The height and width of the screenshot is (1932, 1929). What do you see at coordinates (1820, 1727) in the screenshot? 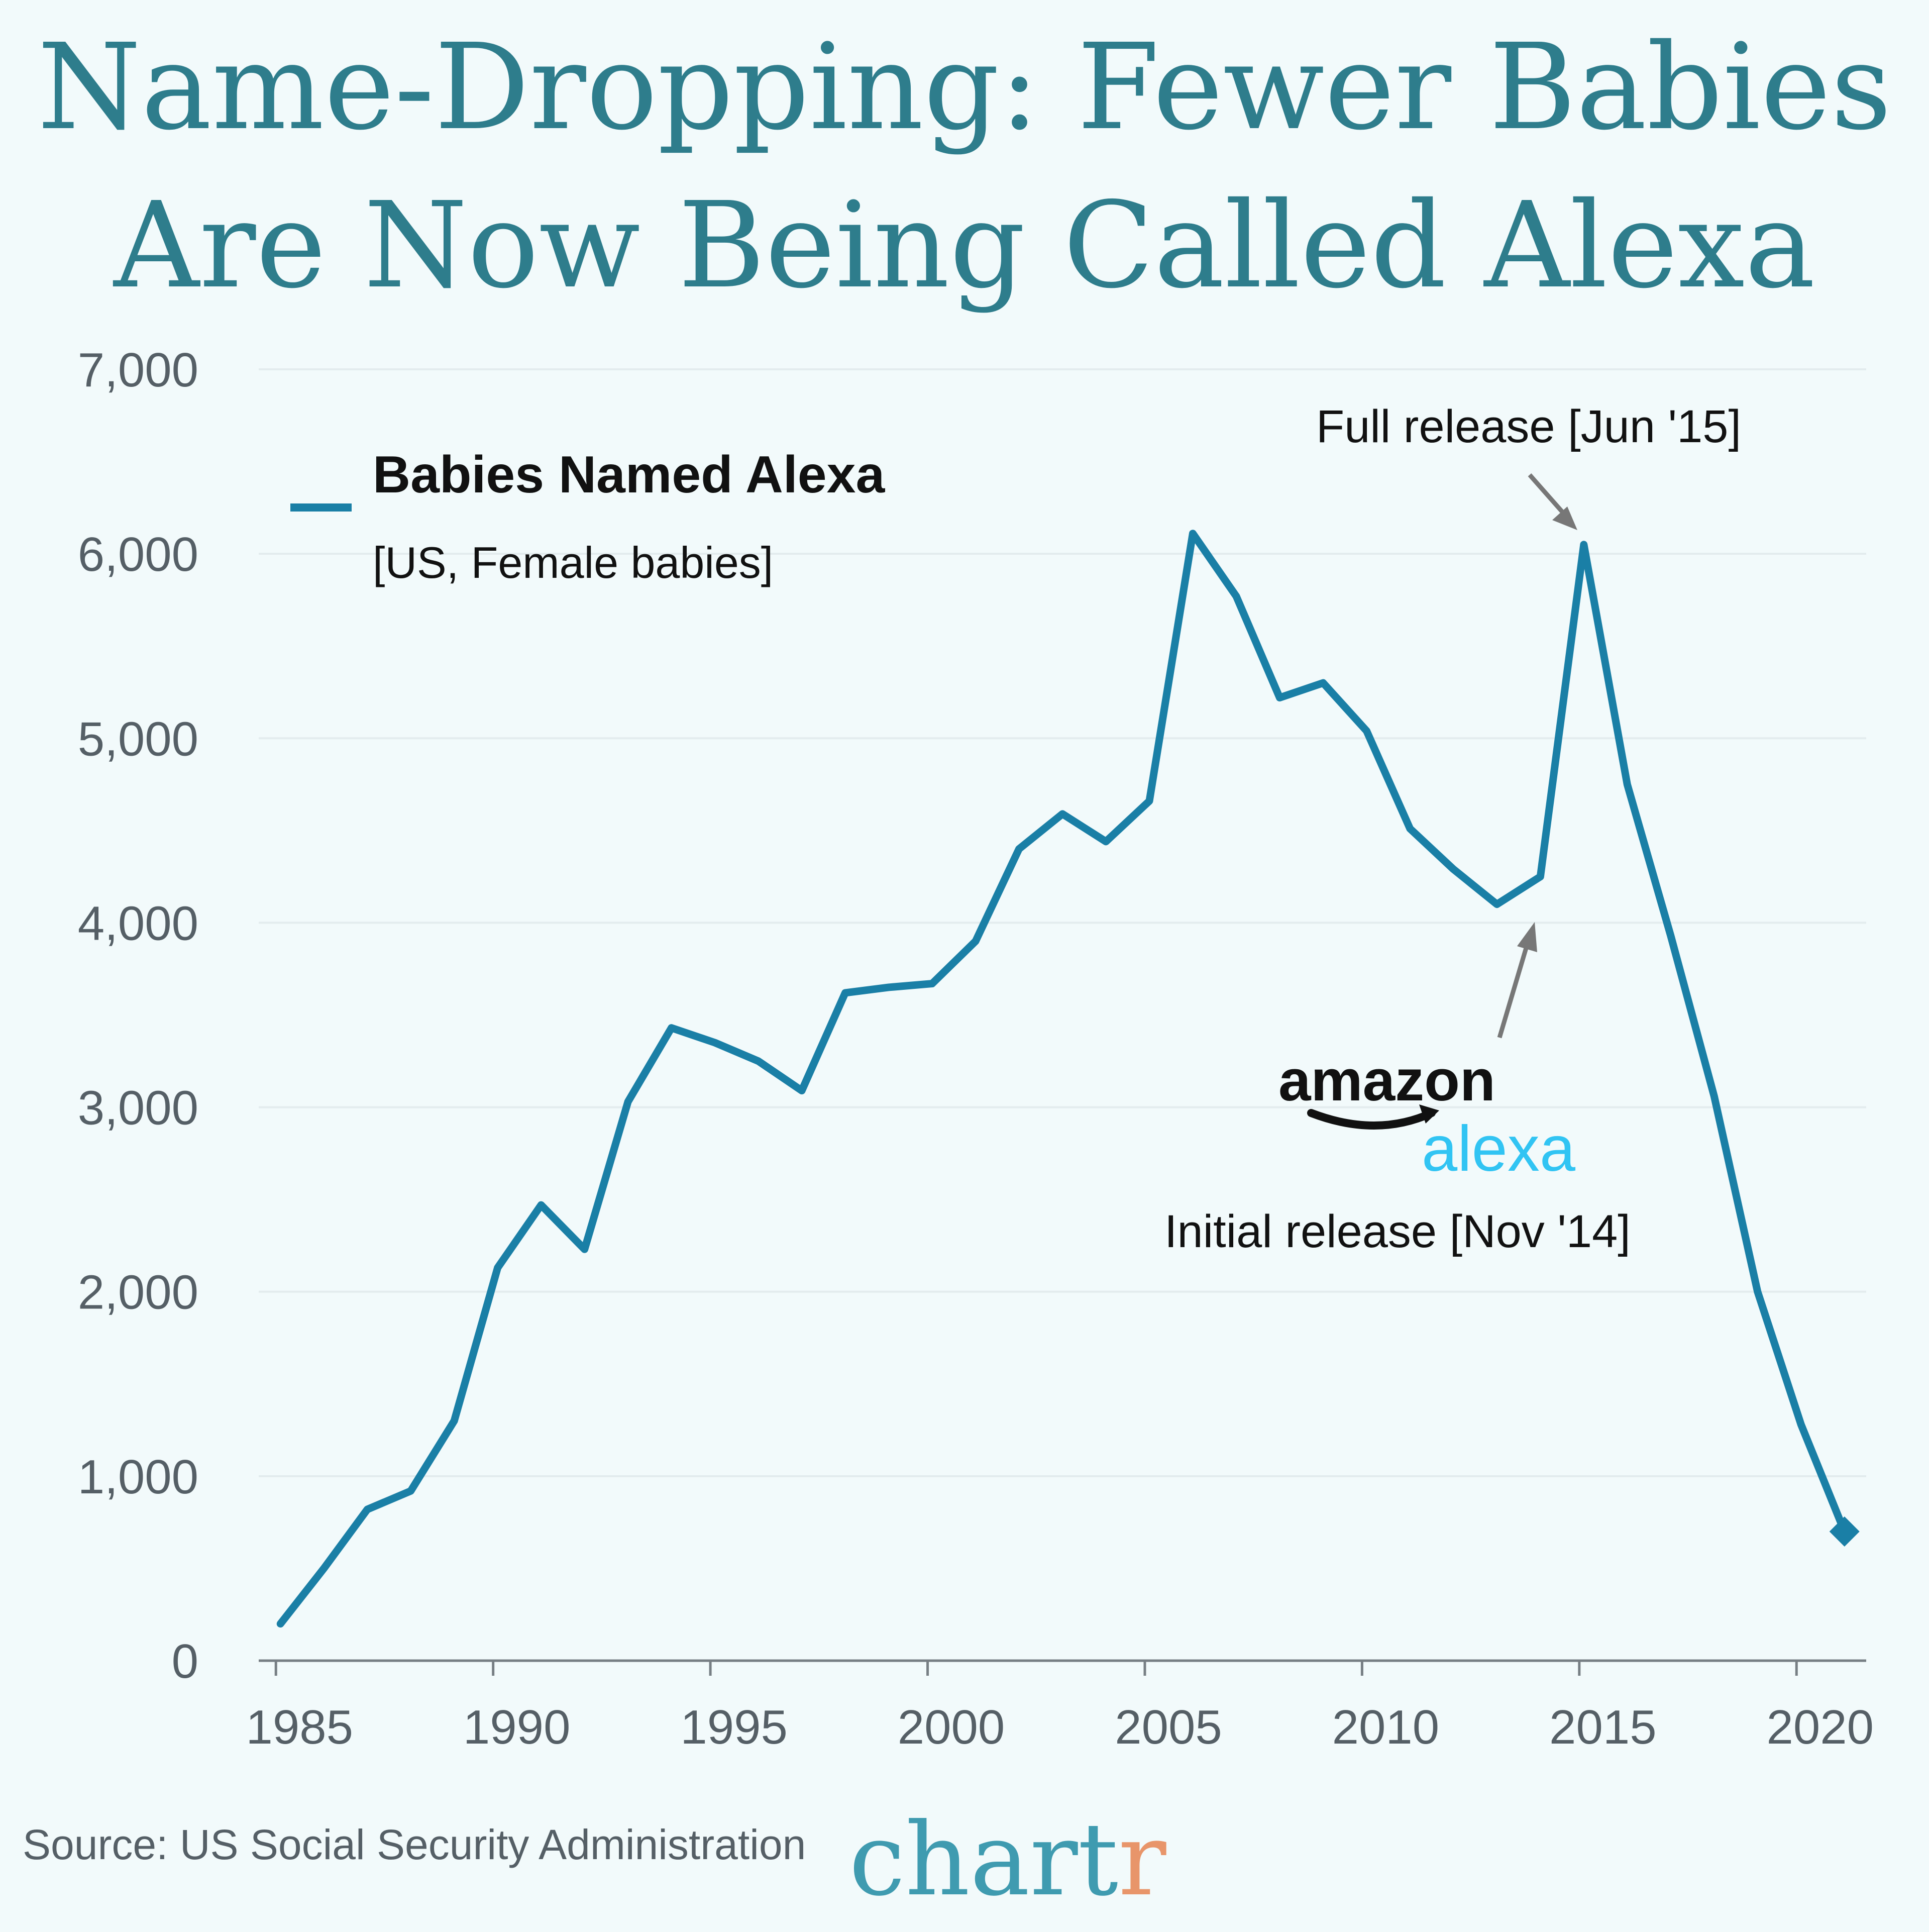
I see `x-tick-label: 2020` at bounding box center [1820, 1727].